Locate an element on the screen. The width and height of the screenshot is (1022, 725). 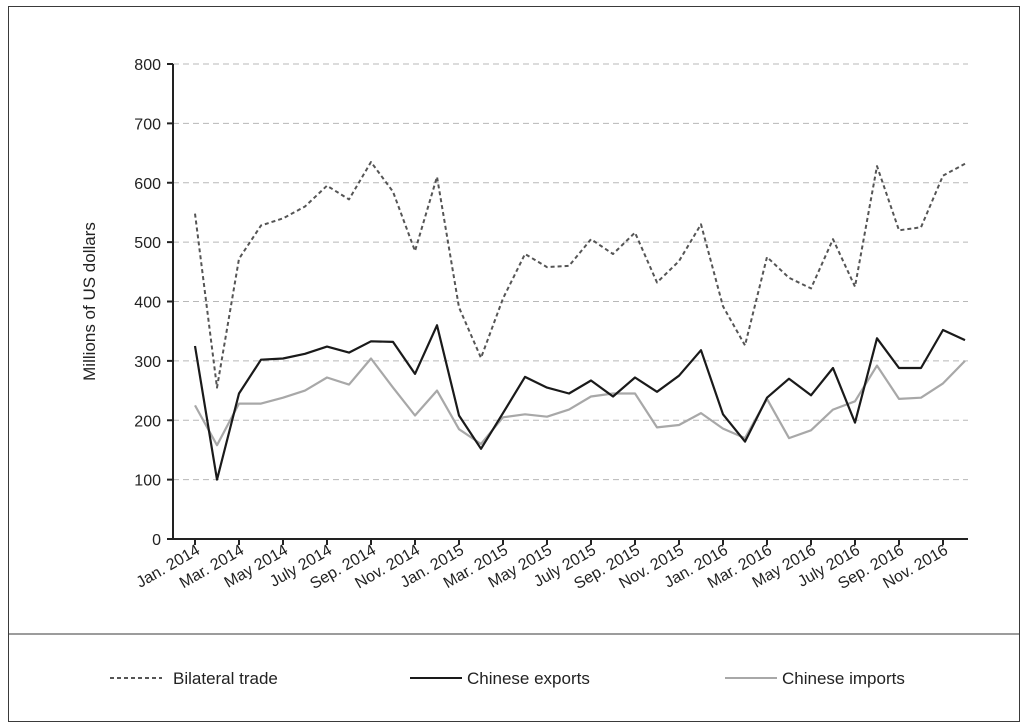
y-tick-label: 600 is located at coordinates (147, 184).